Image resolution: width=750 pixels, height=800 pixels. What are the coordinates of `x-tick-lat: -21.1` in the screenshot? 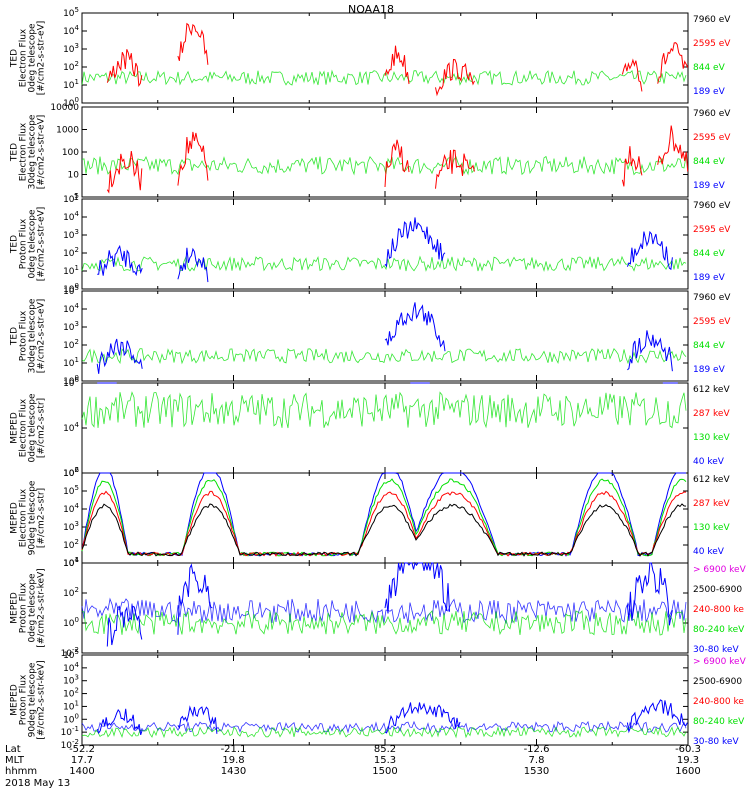 It's located at (234, 749).